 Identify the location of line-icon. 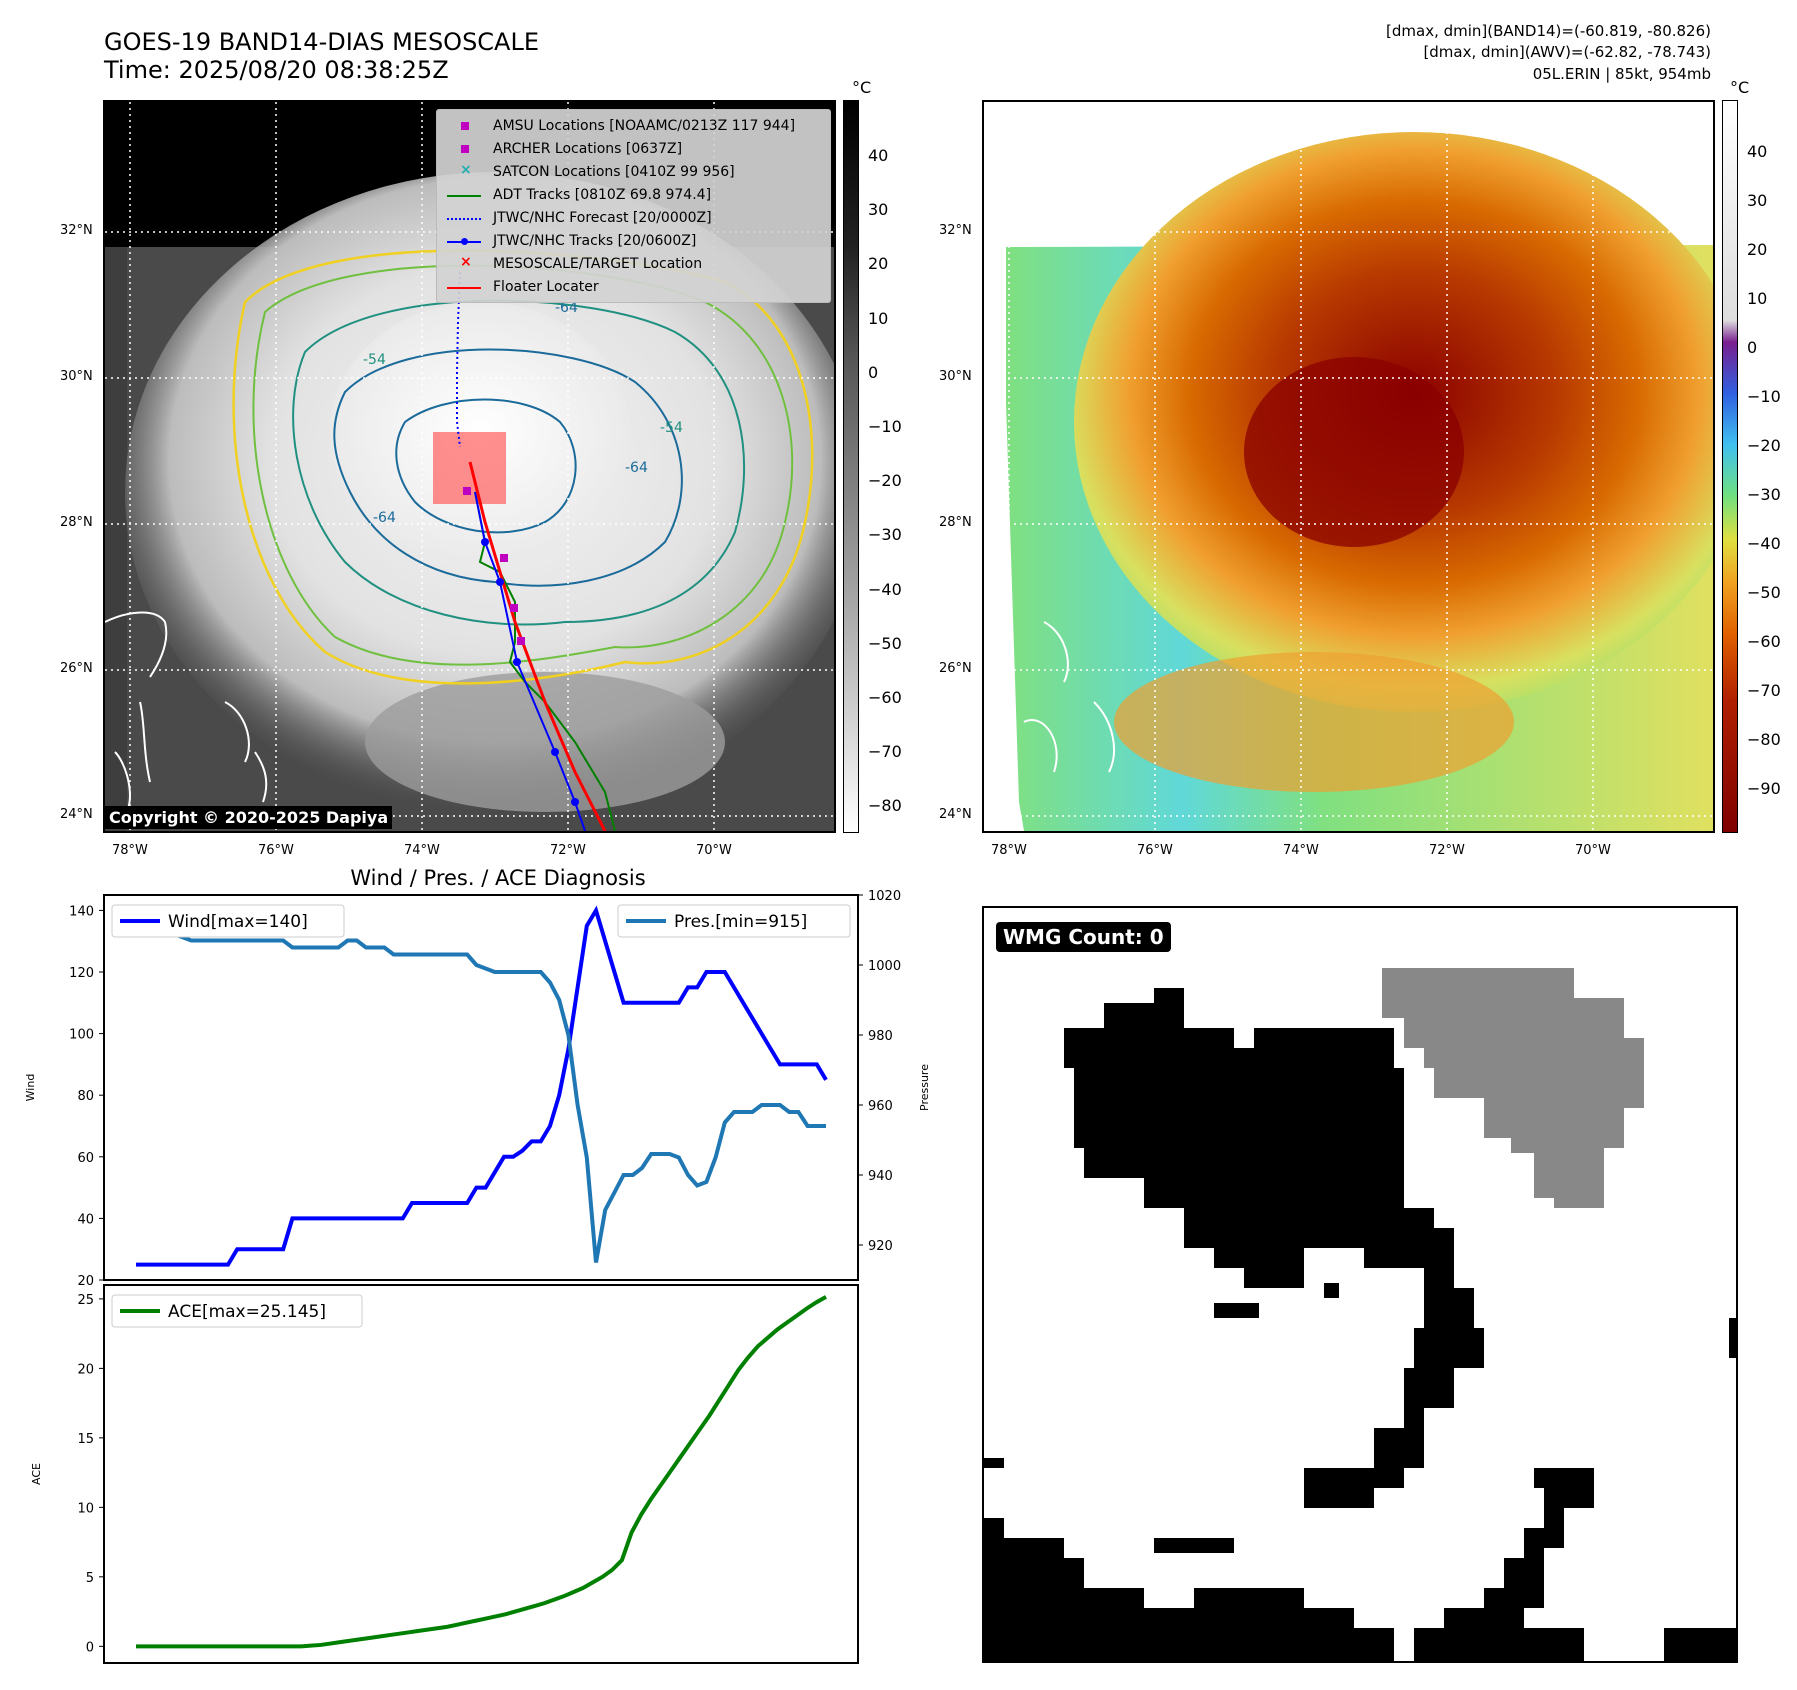
(465, 287).